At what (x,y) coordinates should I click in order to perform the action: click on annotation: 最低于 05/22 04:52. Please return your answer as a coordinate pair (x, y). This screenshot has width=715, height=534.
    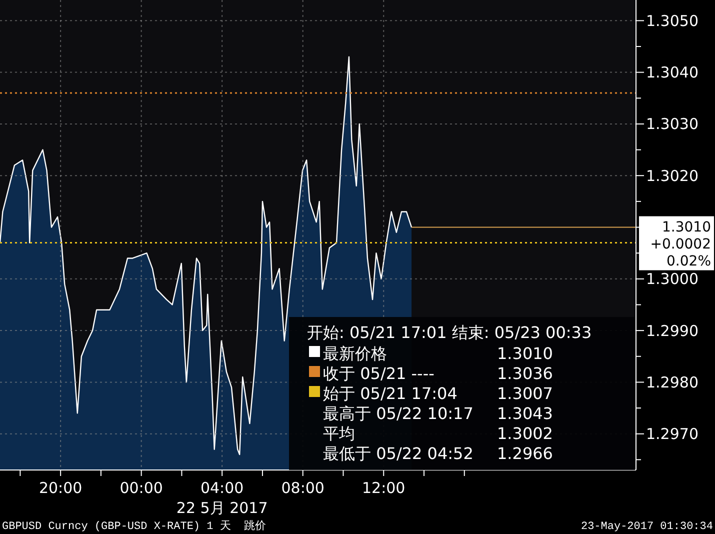
    Looking at the image, I should click on (398, 453).